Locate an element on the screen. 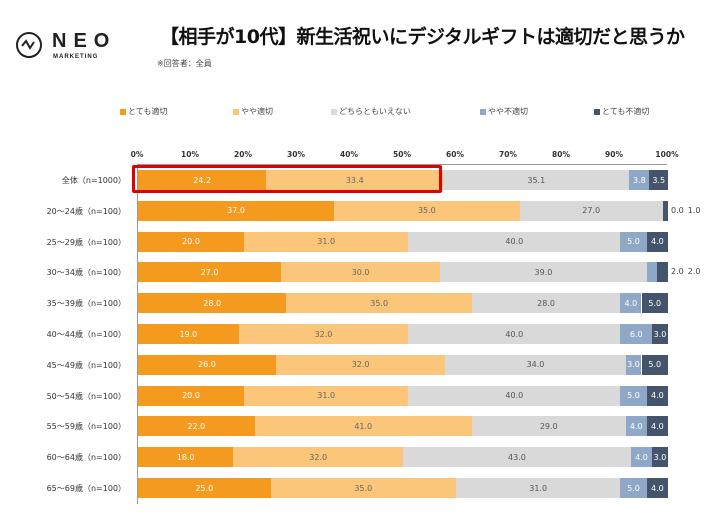 Image resolution: width=709 pixels, height=516 pixels. category-label: 40～44歳（n=100） is located at coordinates (86, 334).